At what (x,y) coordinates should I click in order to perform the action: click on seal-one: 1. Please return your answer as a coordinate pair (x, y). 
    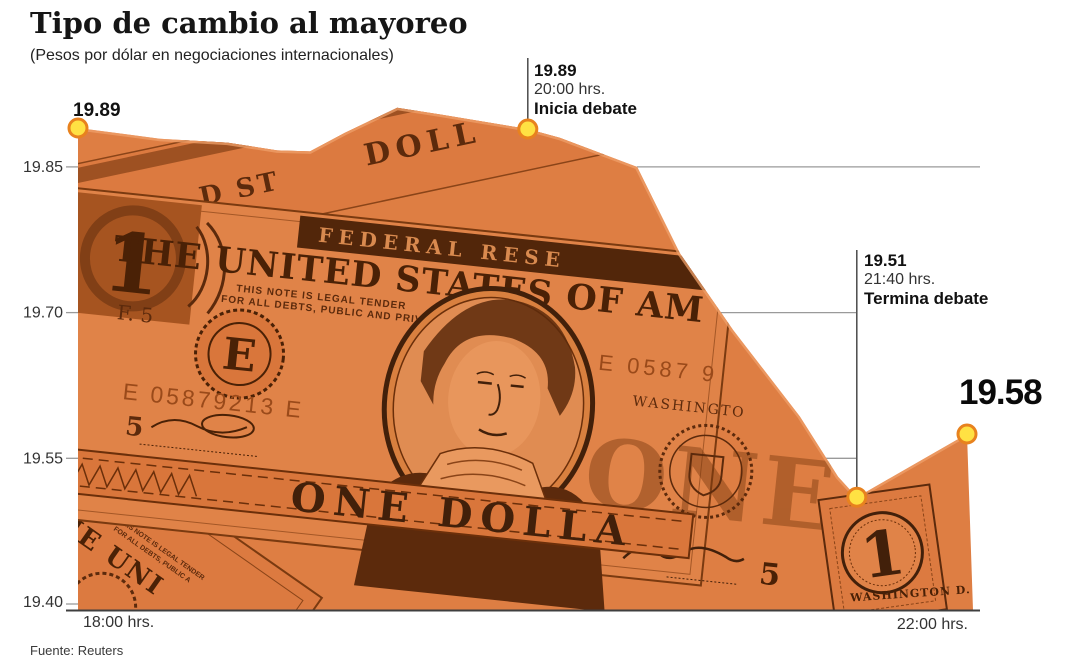
    Looking at the image, I should click on (882, 554).